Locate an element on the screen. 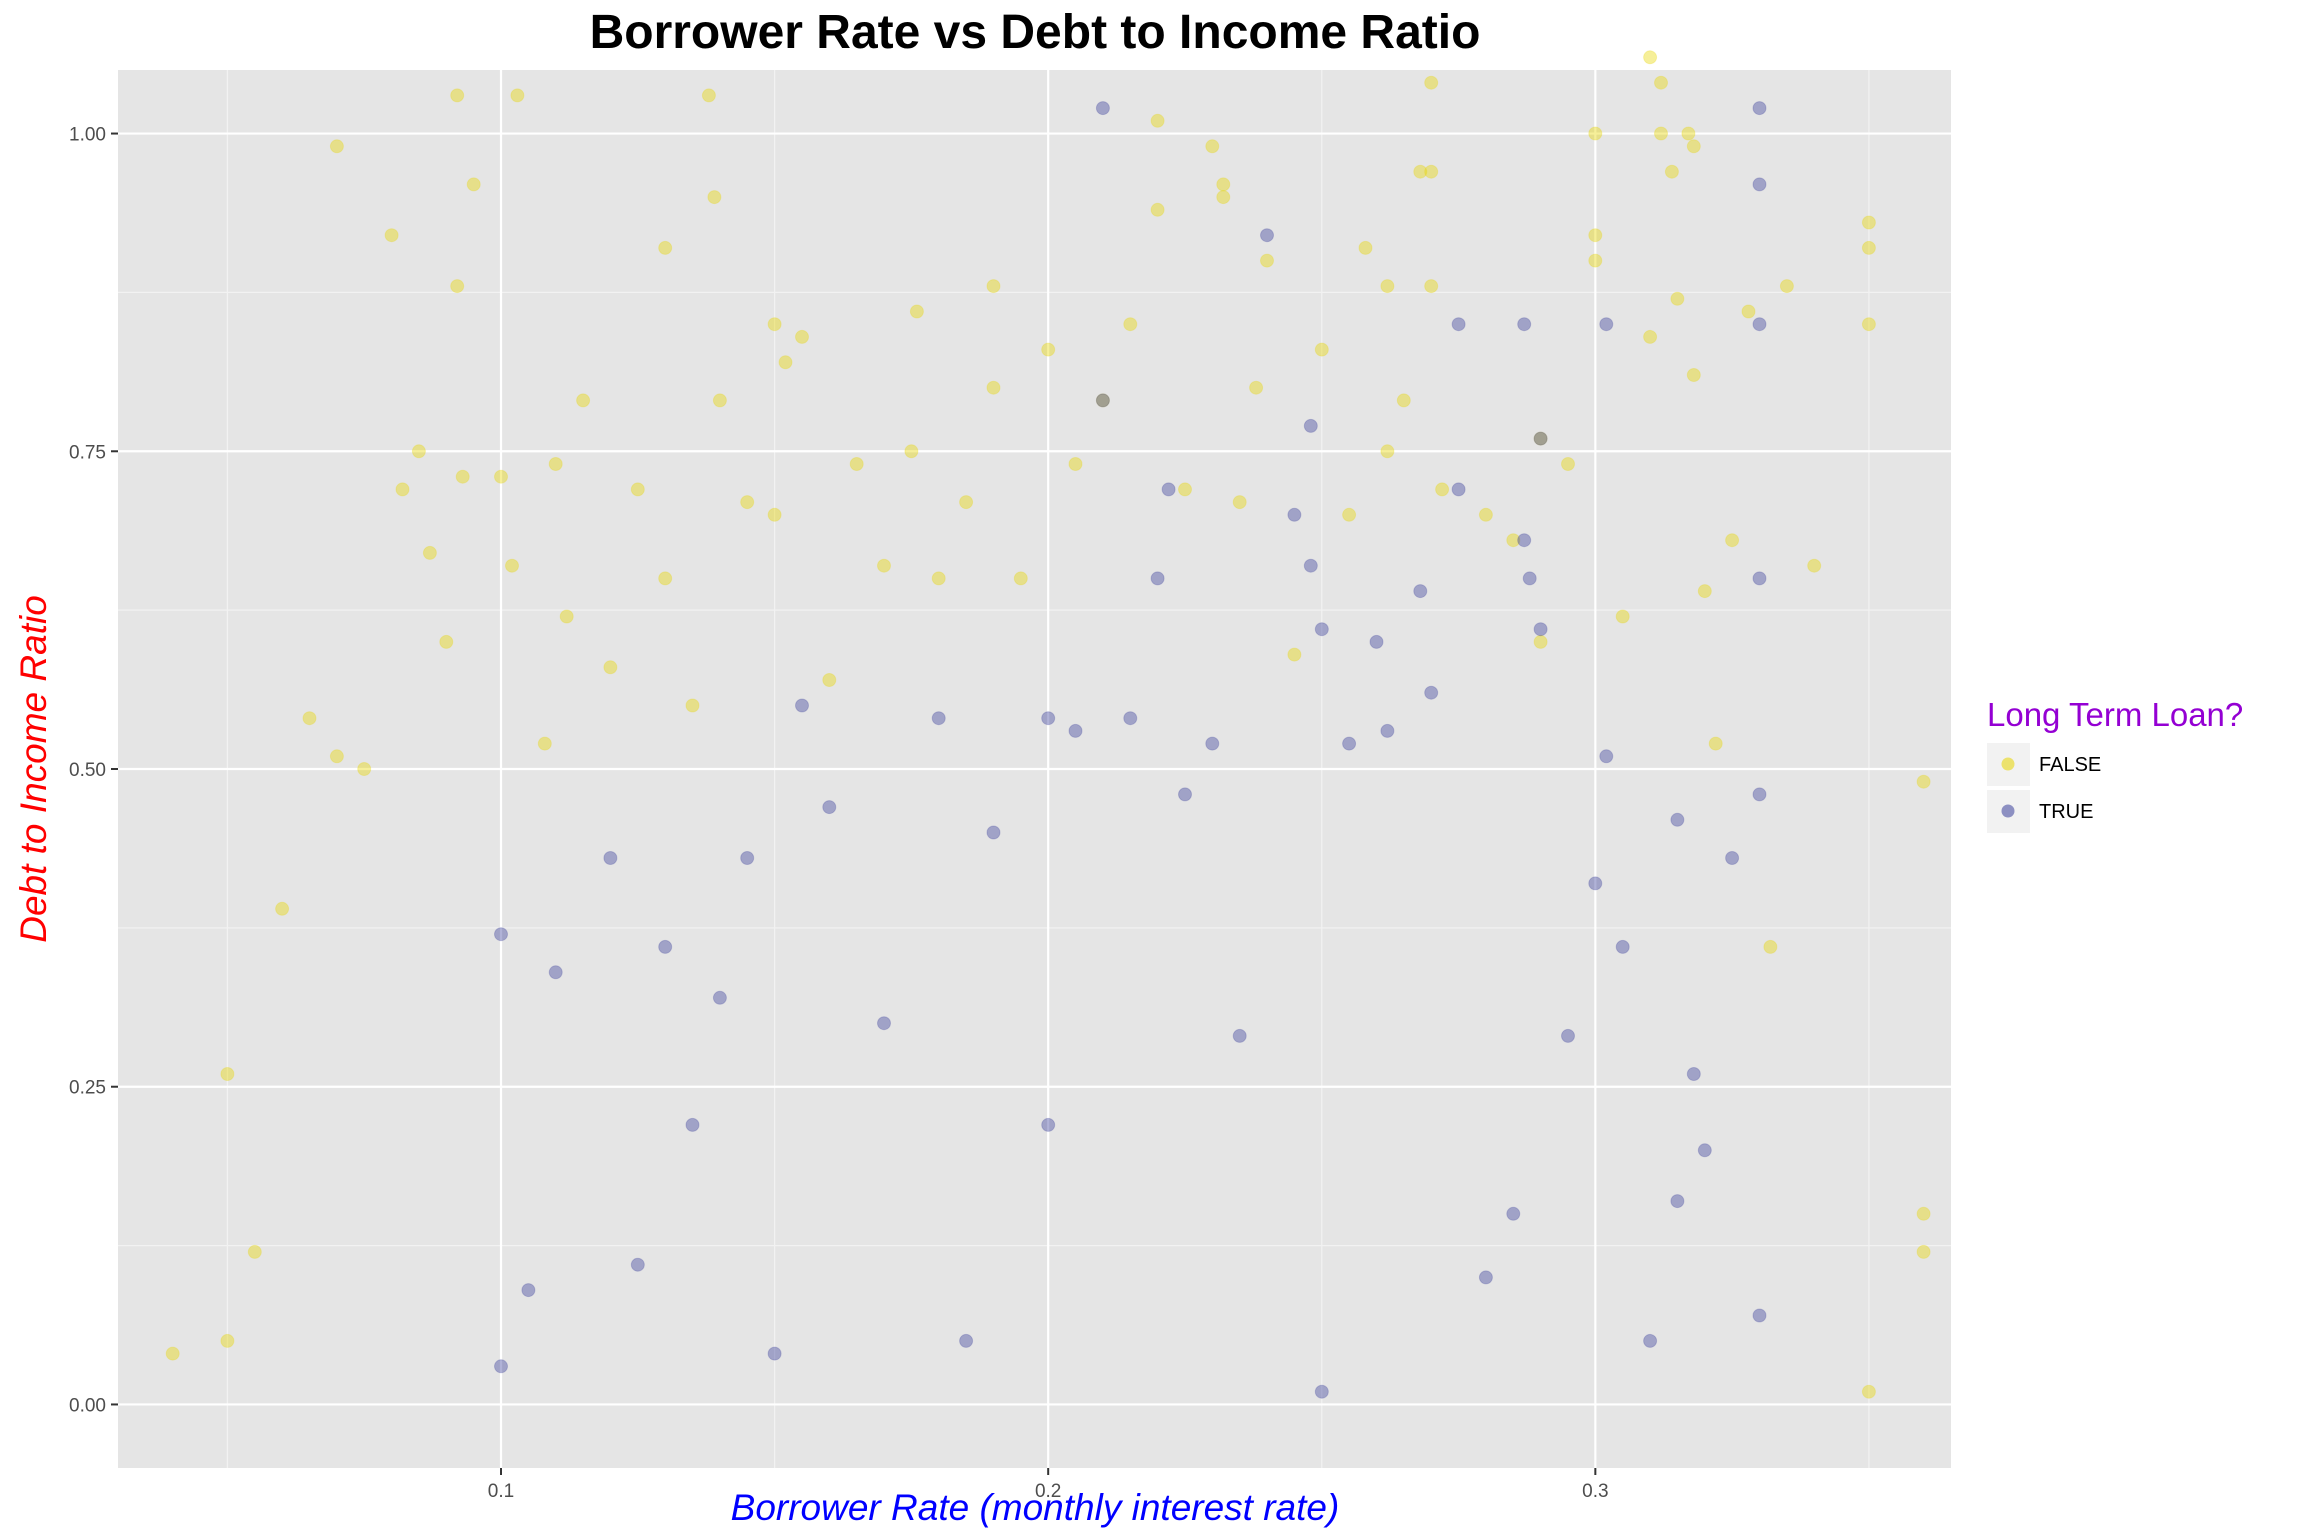  x-tick-label: 0.3 is located at coordinates (1595, 1491).